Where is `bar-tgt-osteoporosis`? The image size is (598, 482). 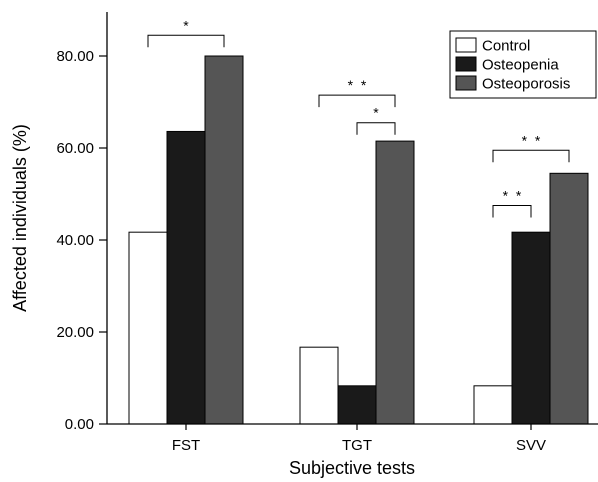 bar-tgt-osteoporosis is located at coordinates (395, 282).